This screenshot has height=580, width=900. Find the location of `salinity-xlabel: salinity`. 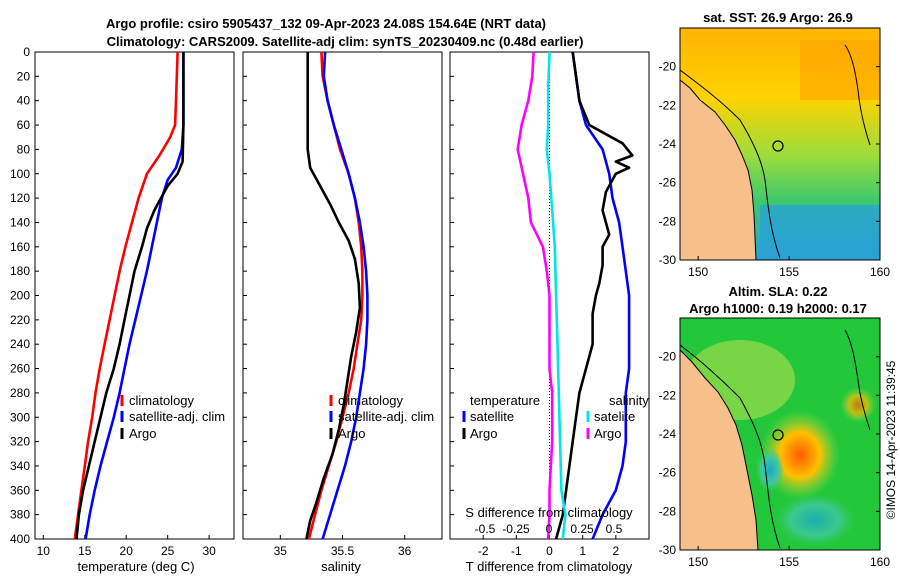

salinity-xlabel: salinity is located at coordinates (341, 566).